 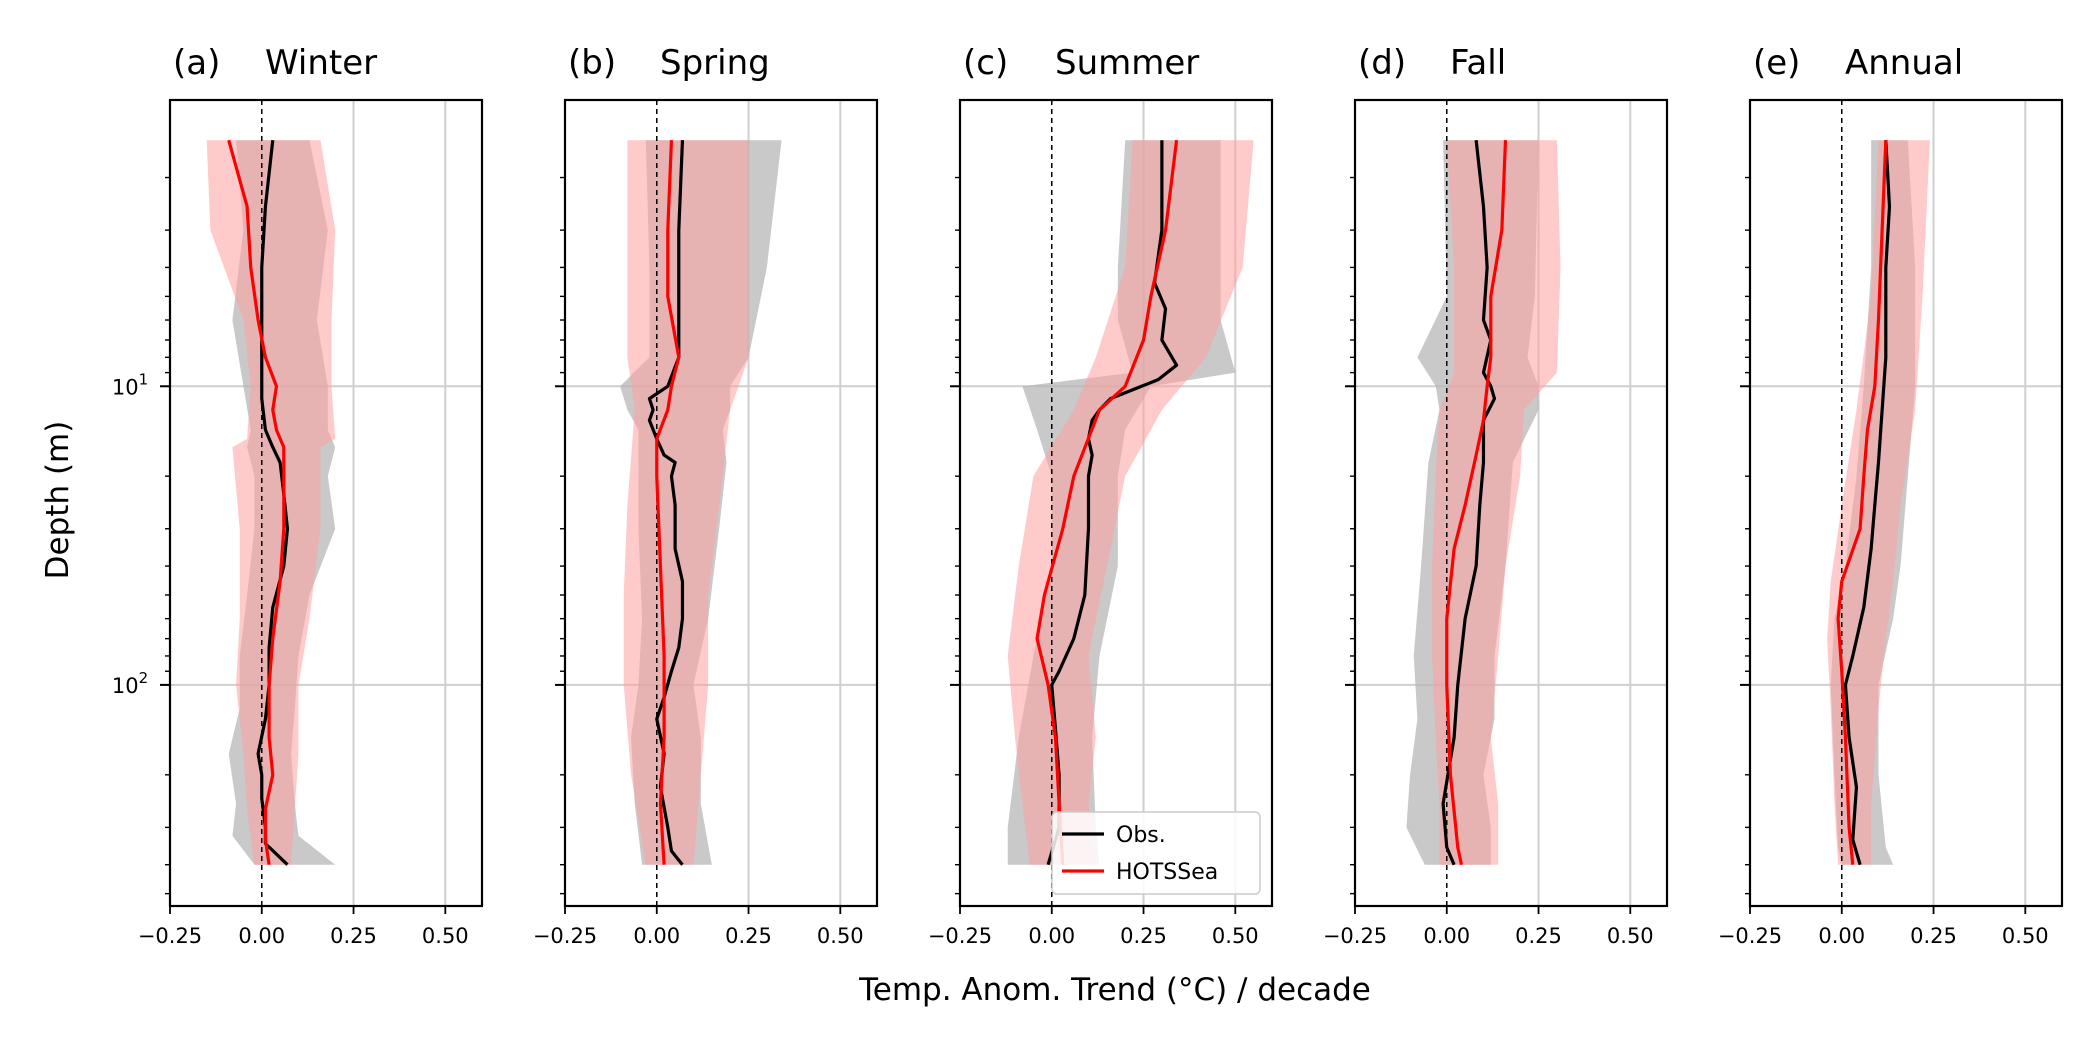 I want to click on panel-title: Annual, so click(x=1904, y=63).